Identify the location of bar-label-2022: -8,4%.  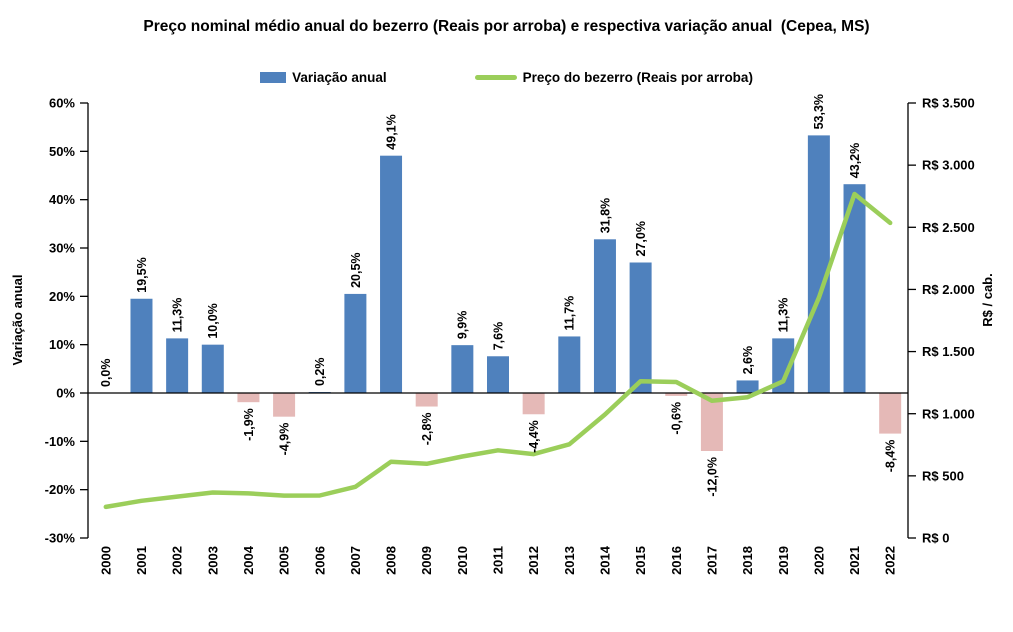
(891, 456).